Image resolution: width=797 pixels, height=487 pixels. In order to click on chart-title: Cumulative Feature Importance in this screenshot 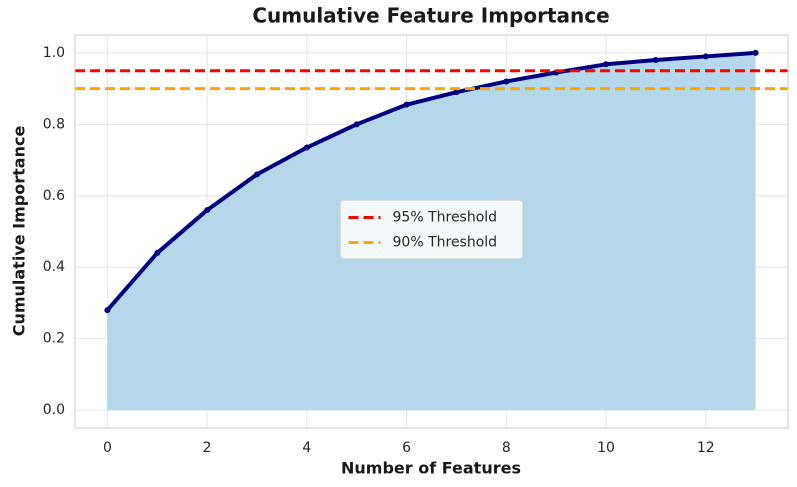, I will do `click(430, 16)`.